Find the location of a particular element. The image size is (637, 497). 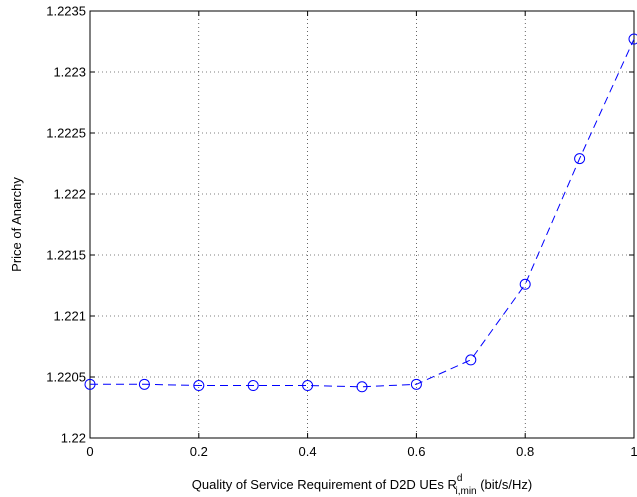

x-tick-label: 0.8 is located at coordinates (525, 451).